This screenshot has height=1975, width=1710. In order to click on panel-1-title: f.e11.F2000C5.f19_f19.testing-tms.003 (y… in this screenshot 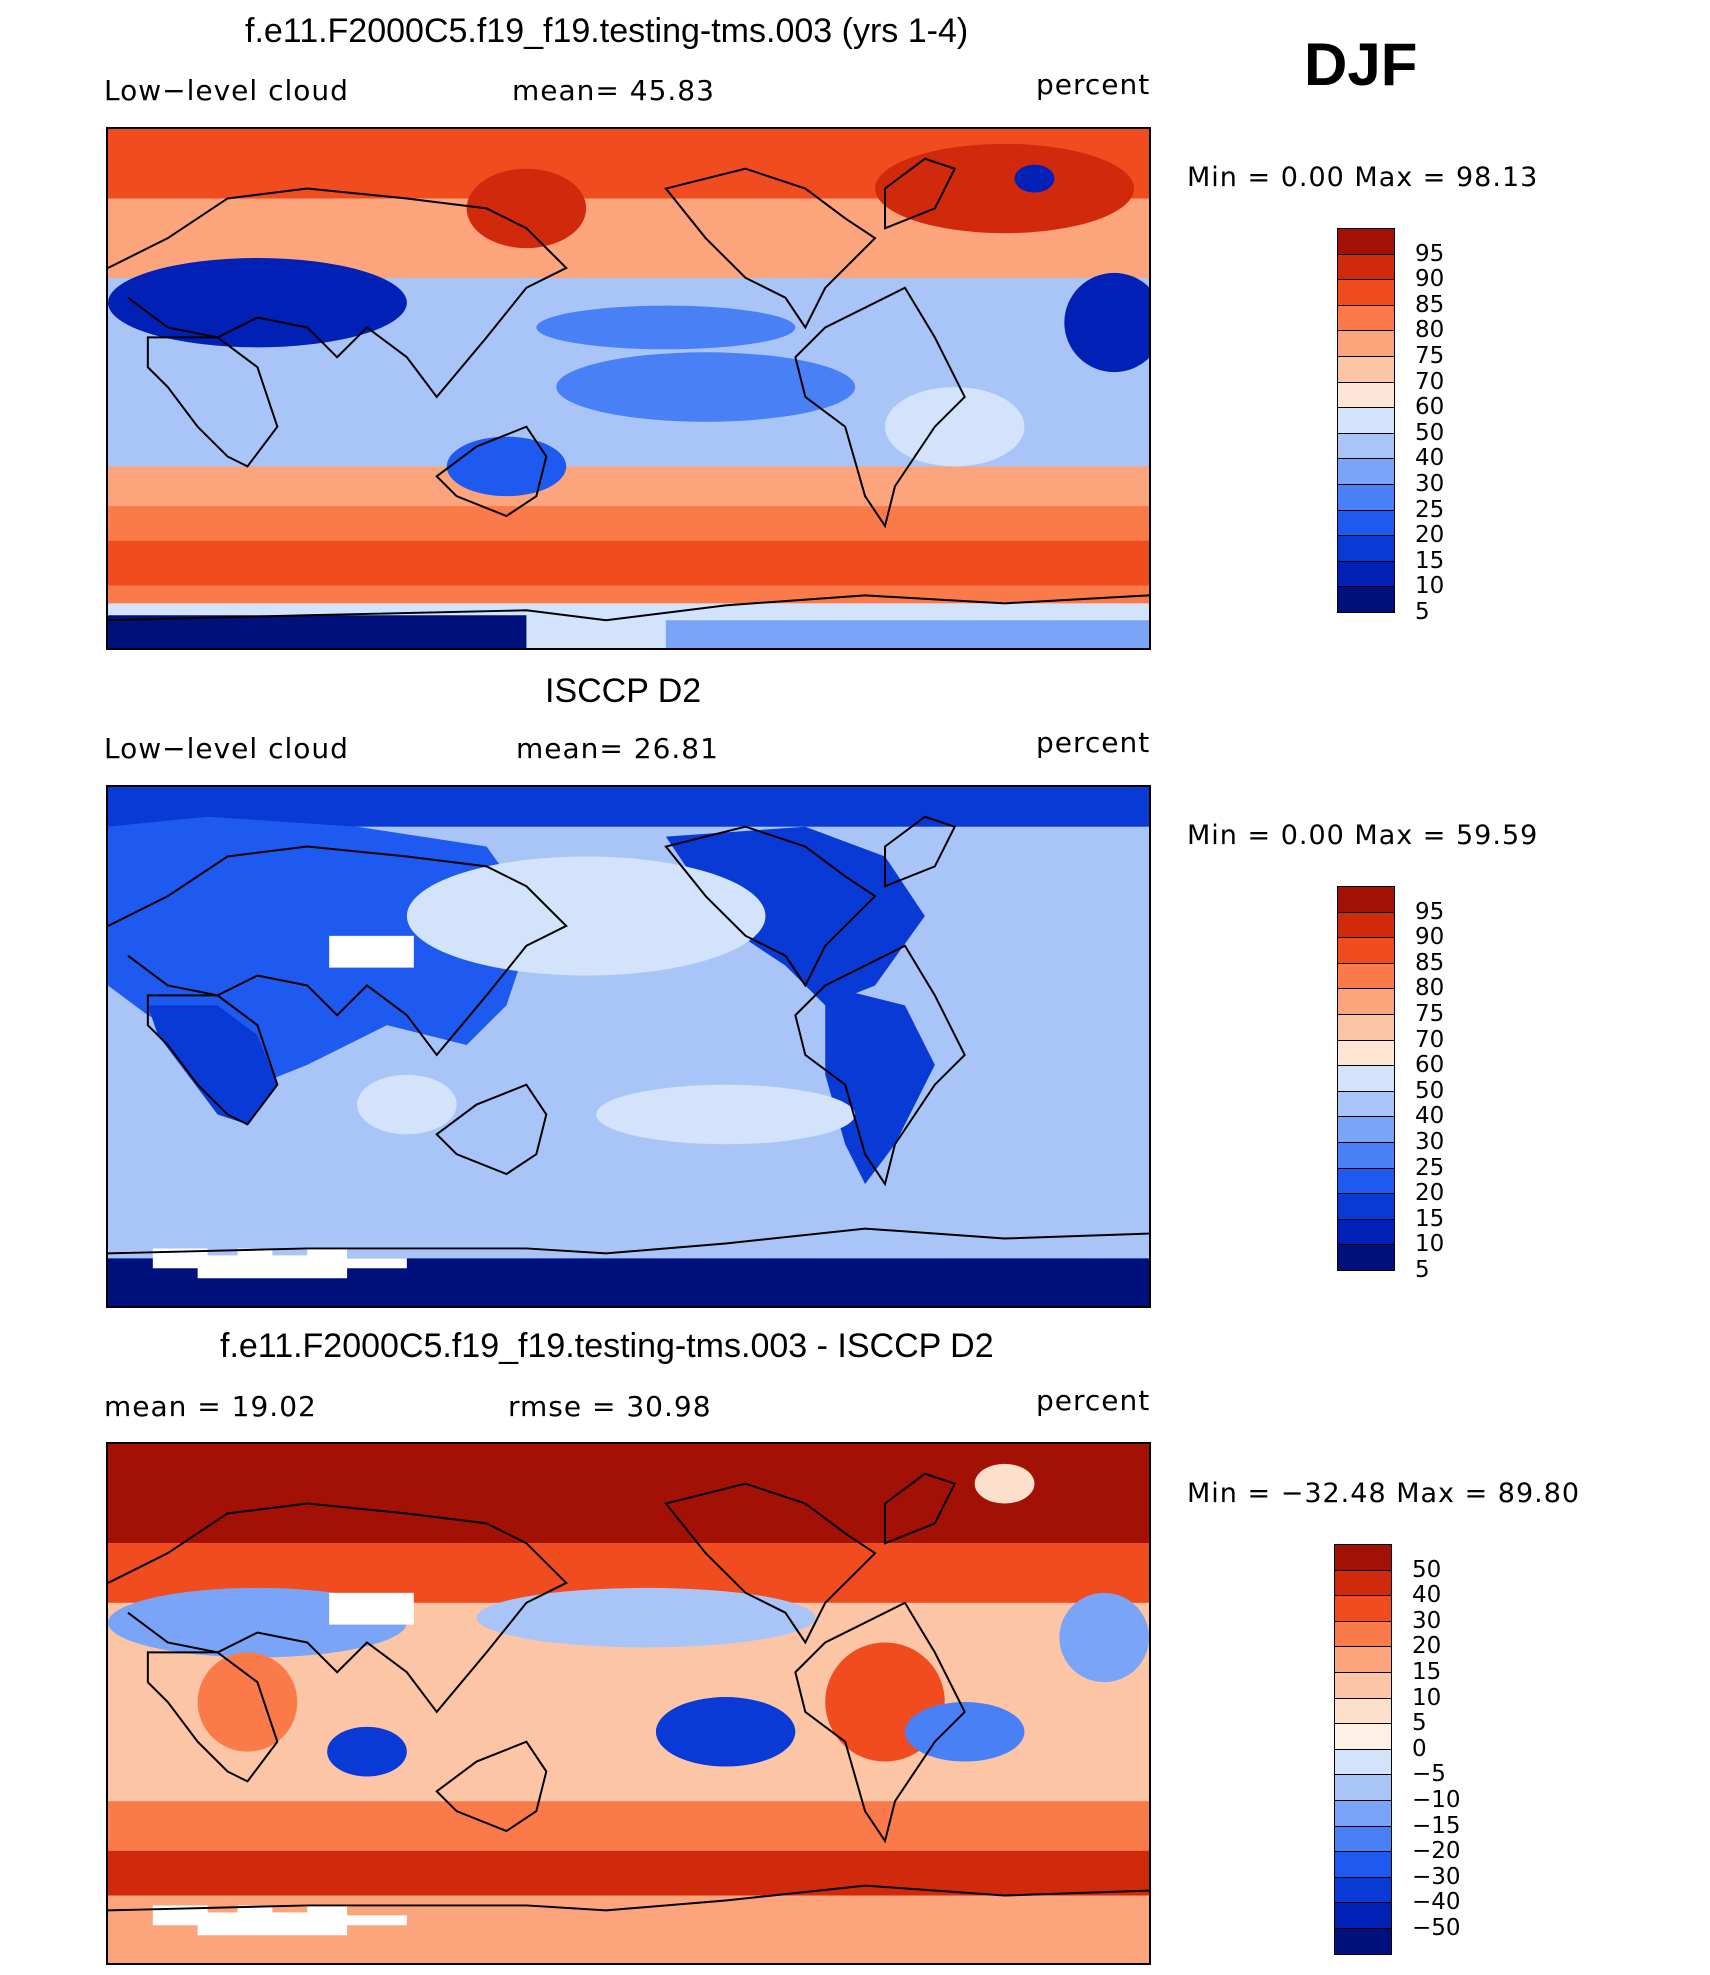, I will do `click(607, 31)`.